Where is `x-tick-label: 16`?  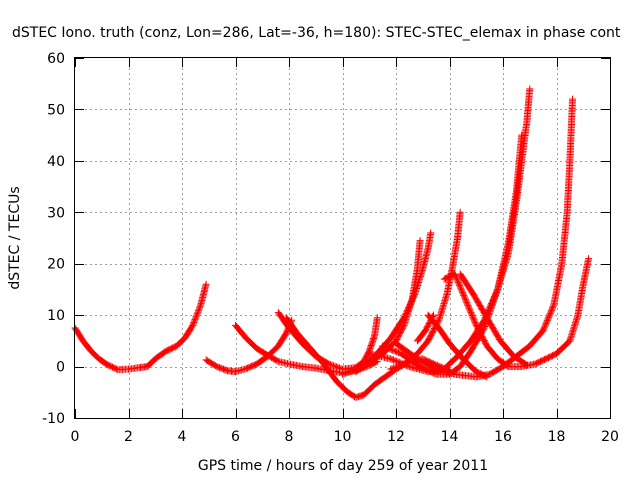
x-tick-label: 16 is located at coordinates (503, 437).